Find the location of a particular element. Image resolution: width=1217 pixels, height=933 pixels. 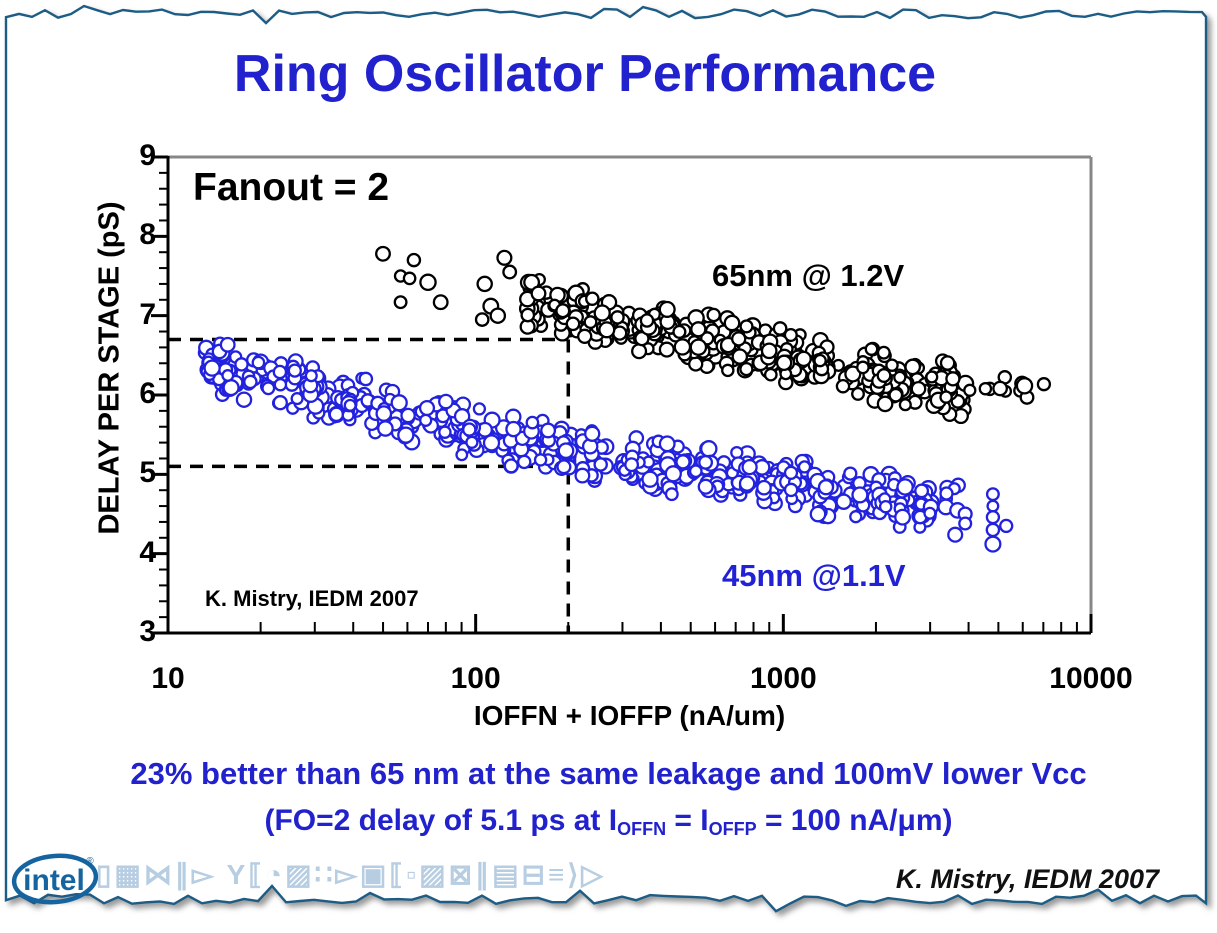

y-tick-label: 8 is located at coordinates (147, 235).